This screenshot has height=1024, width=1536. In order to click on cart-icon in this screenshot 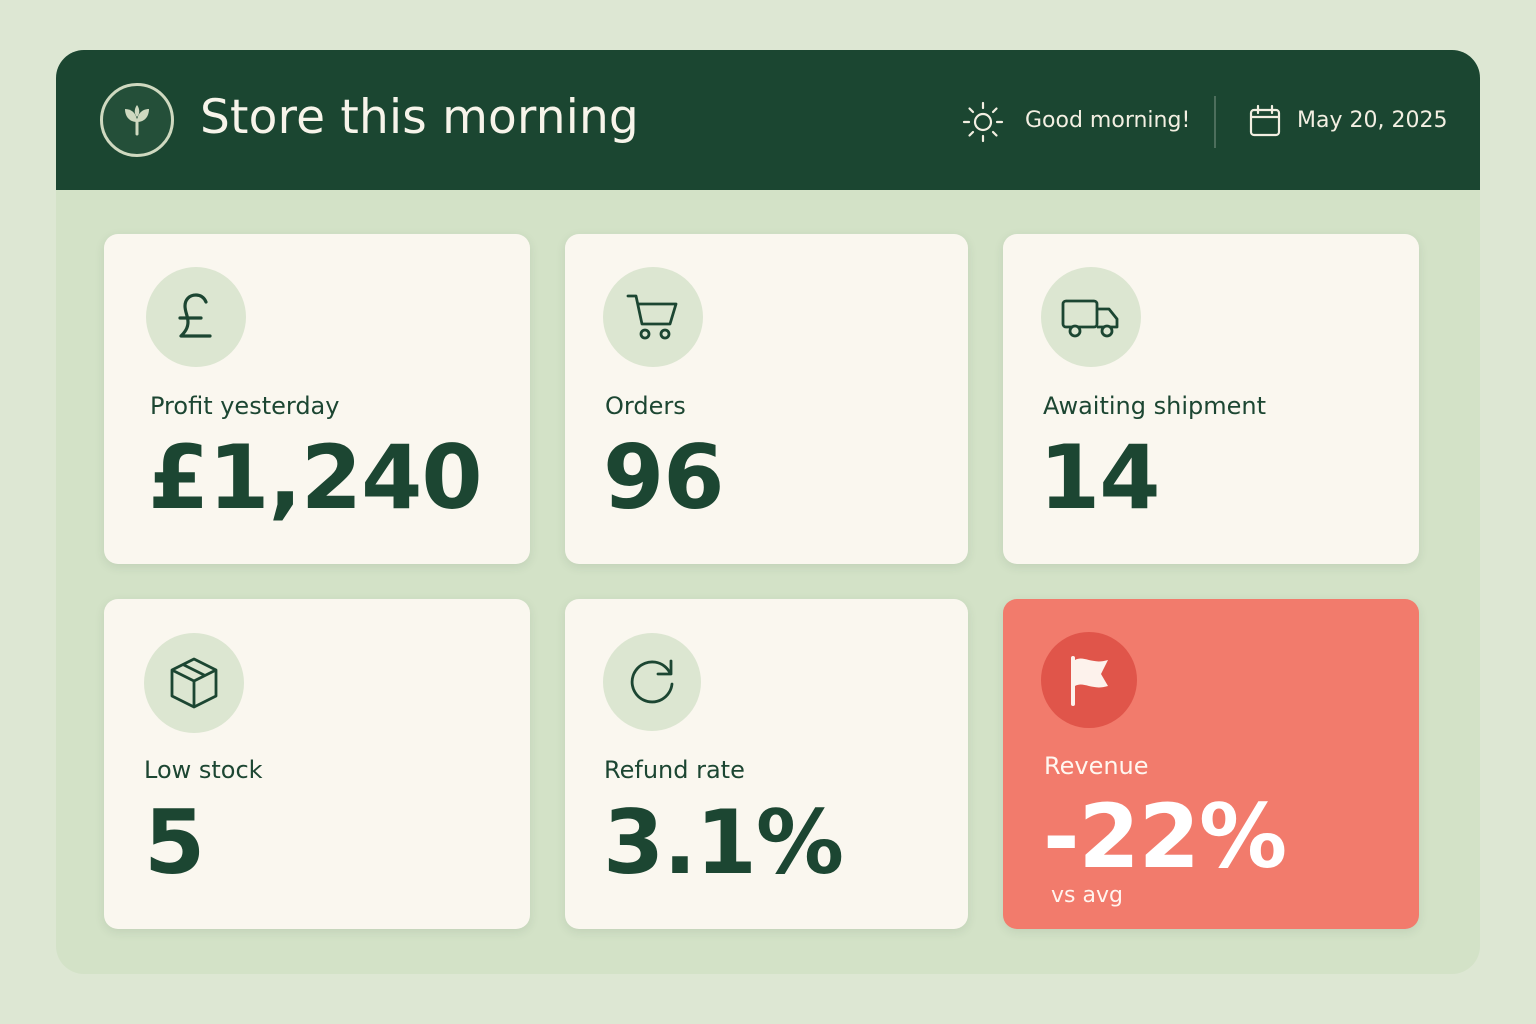, I will do `click(653, 317)`.